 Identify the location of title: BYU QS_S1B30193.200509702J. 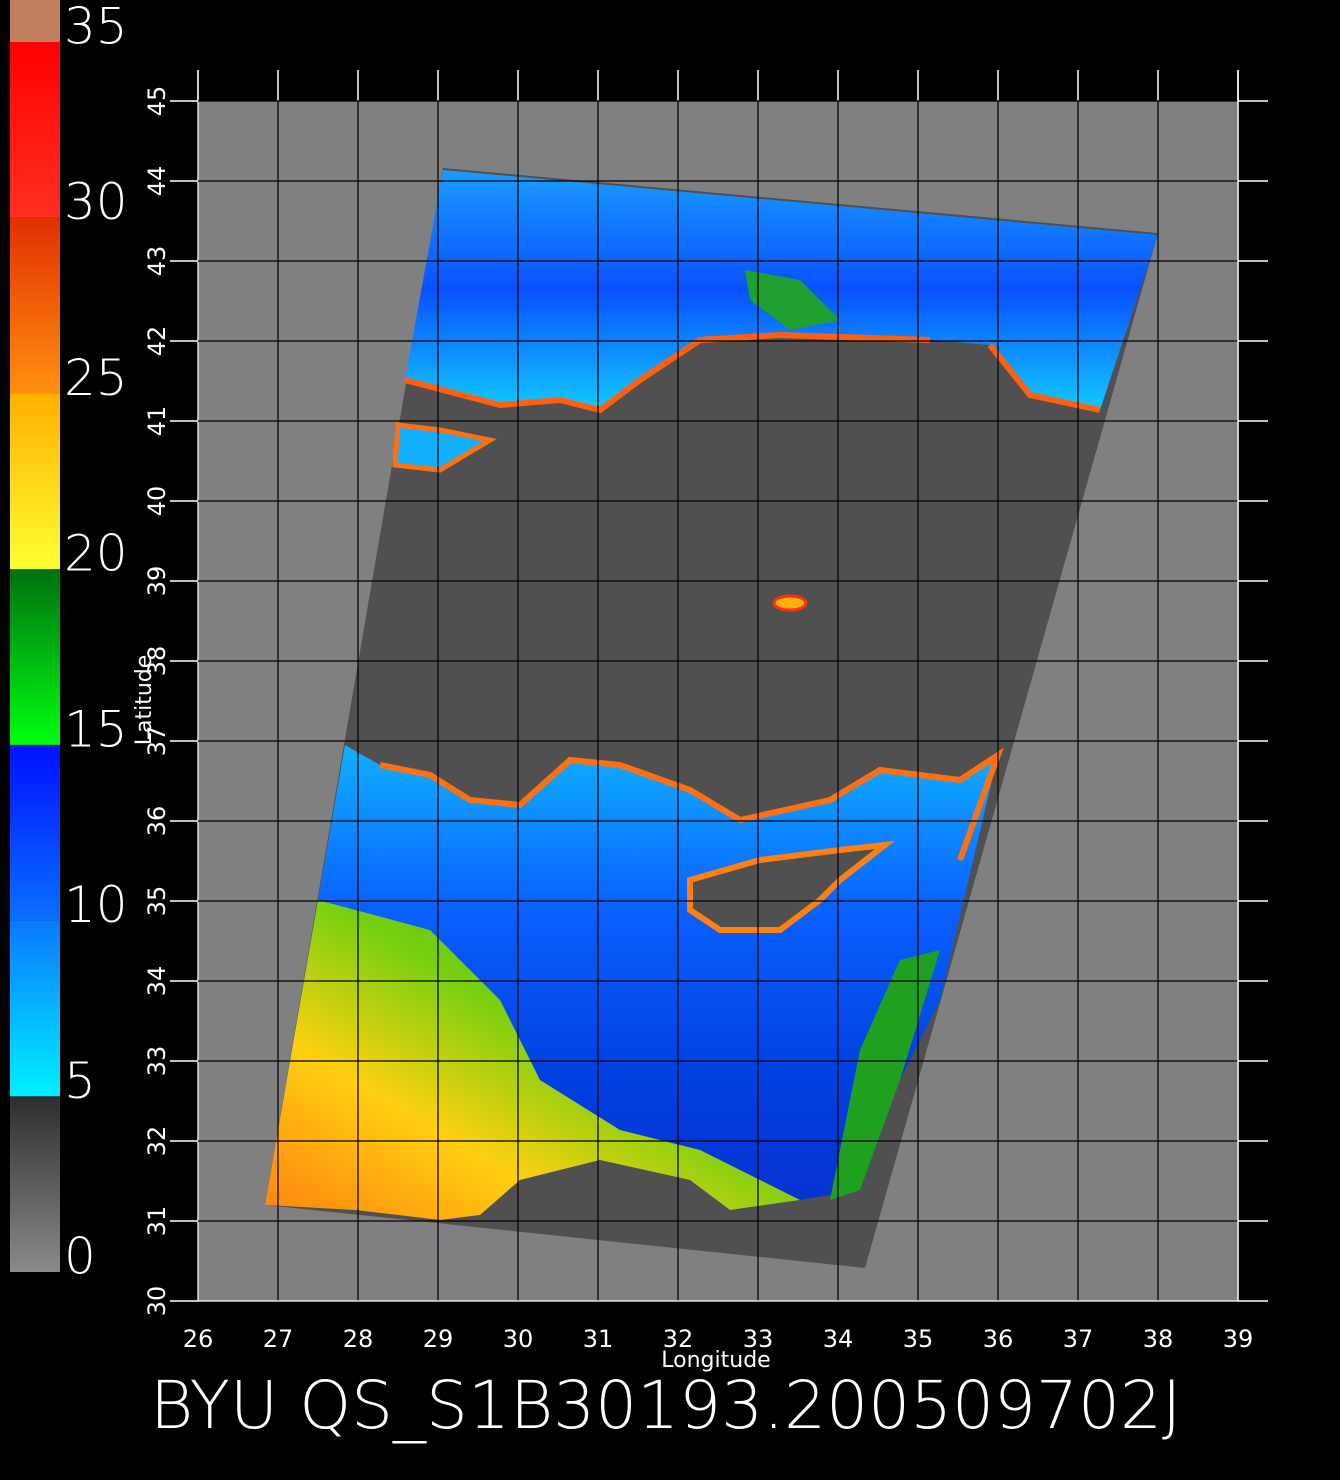
(665, 1405).